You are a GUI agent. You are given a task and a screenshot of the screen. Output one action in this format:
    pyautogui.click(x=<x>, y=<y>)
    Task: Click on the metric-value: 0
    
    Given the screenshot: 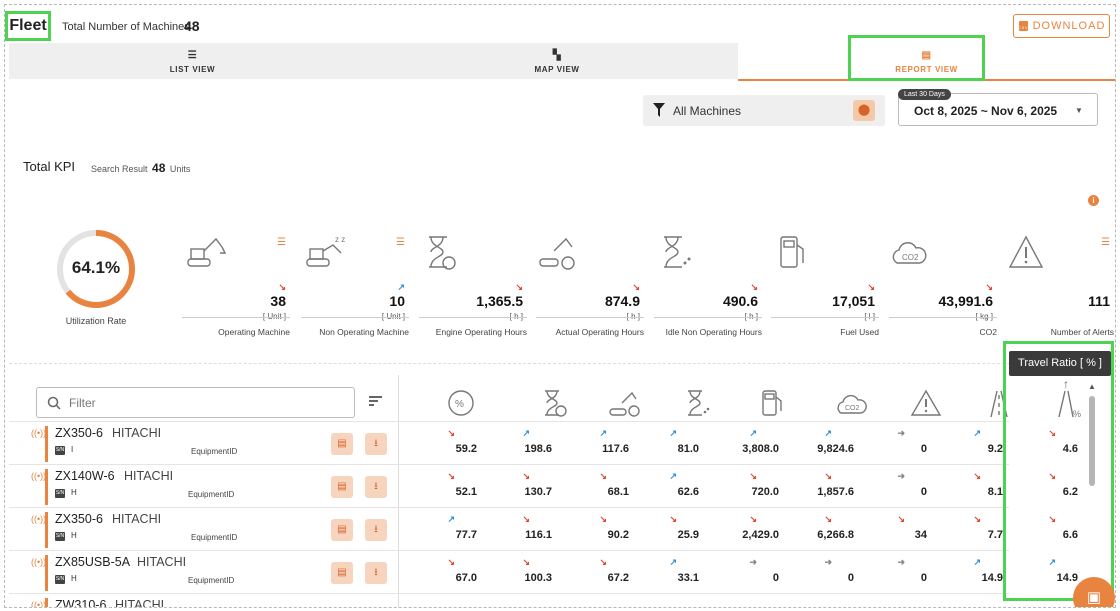 What is the action you would take?
    pyautogui.click(x=923, y=492)
    